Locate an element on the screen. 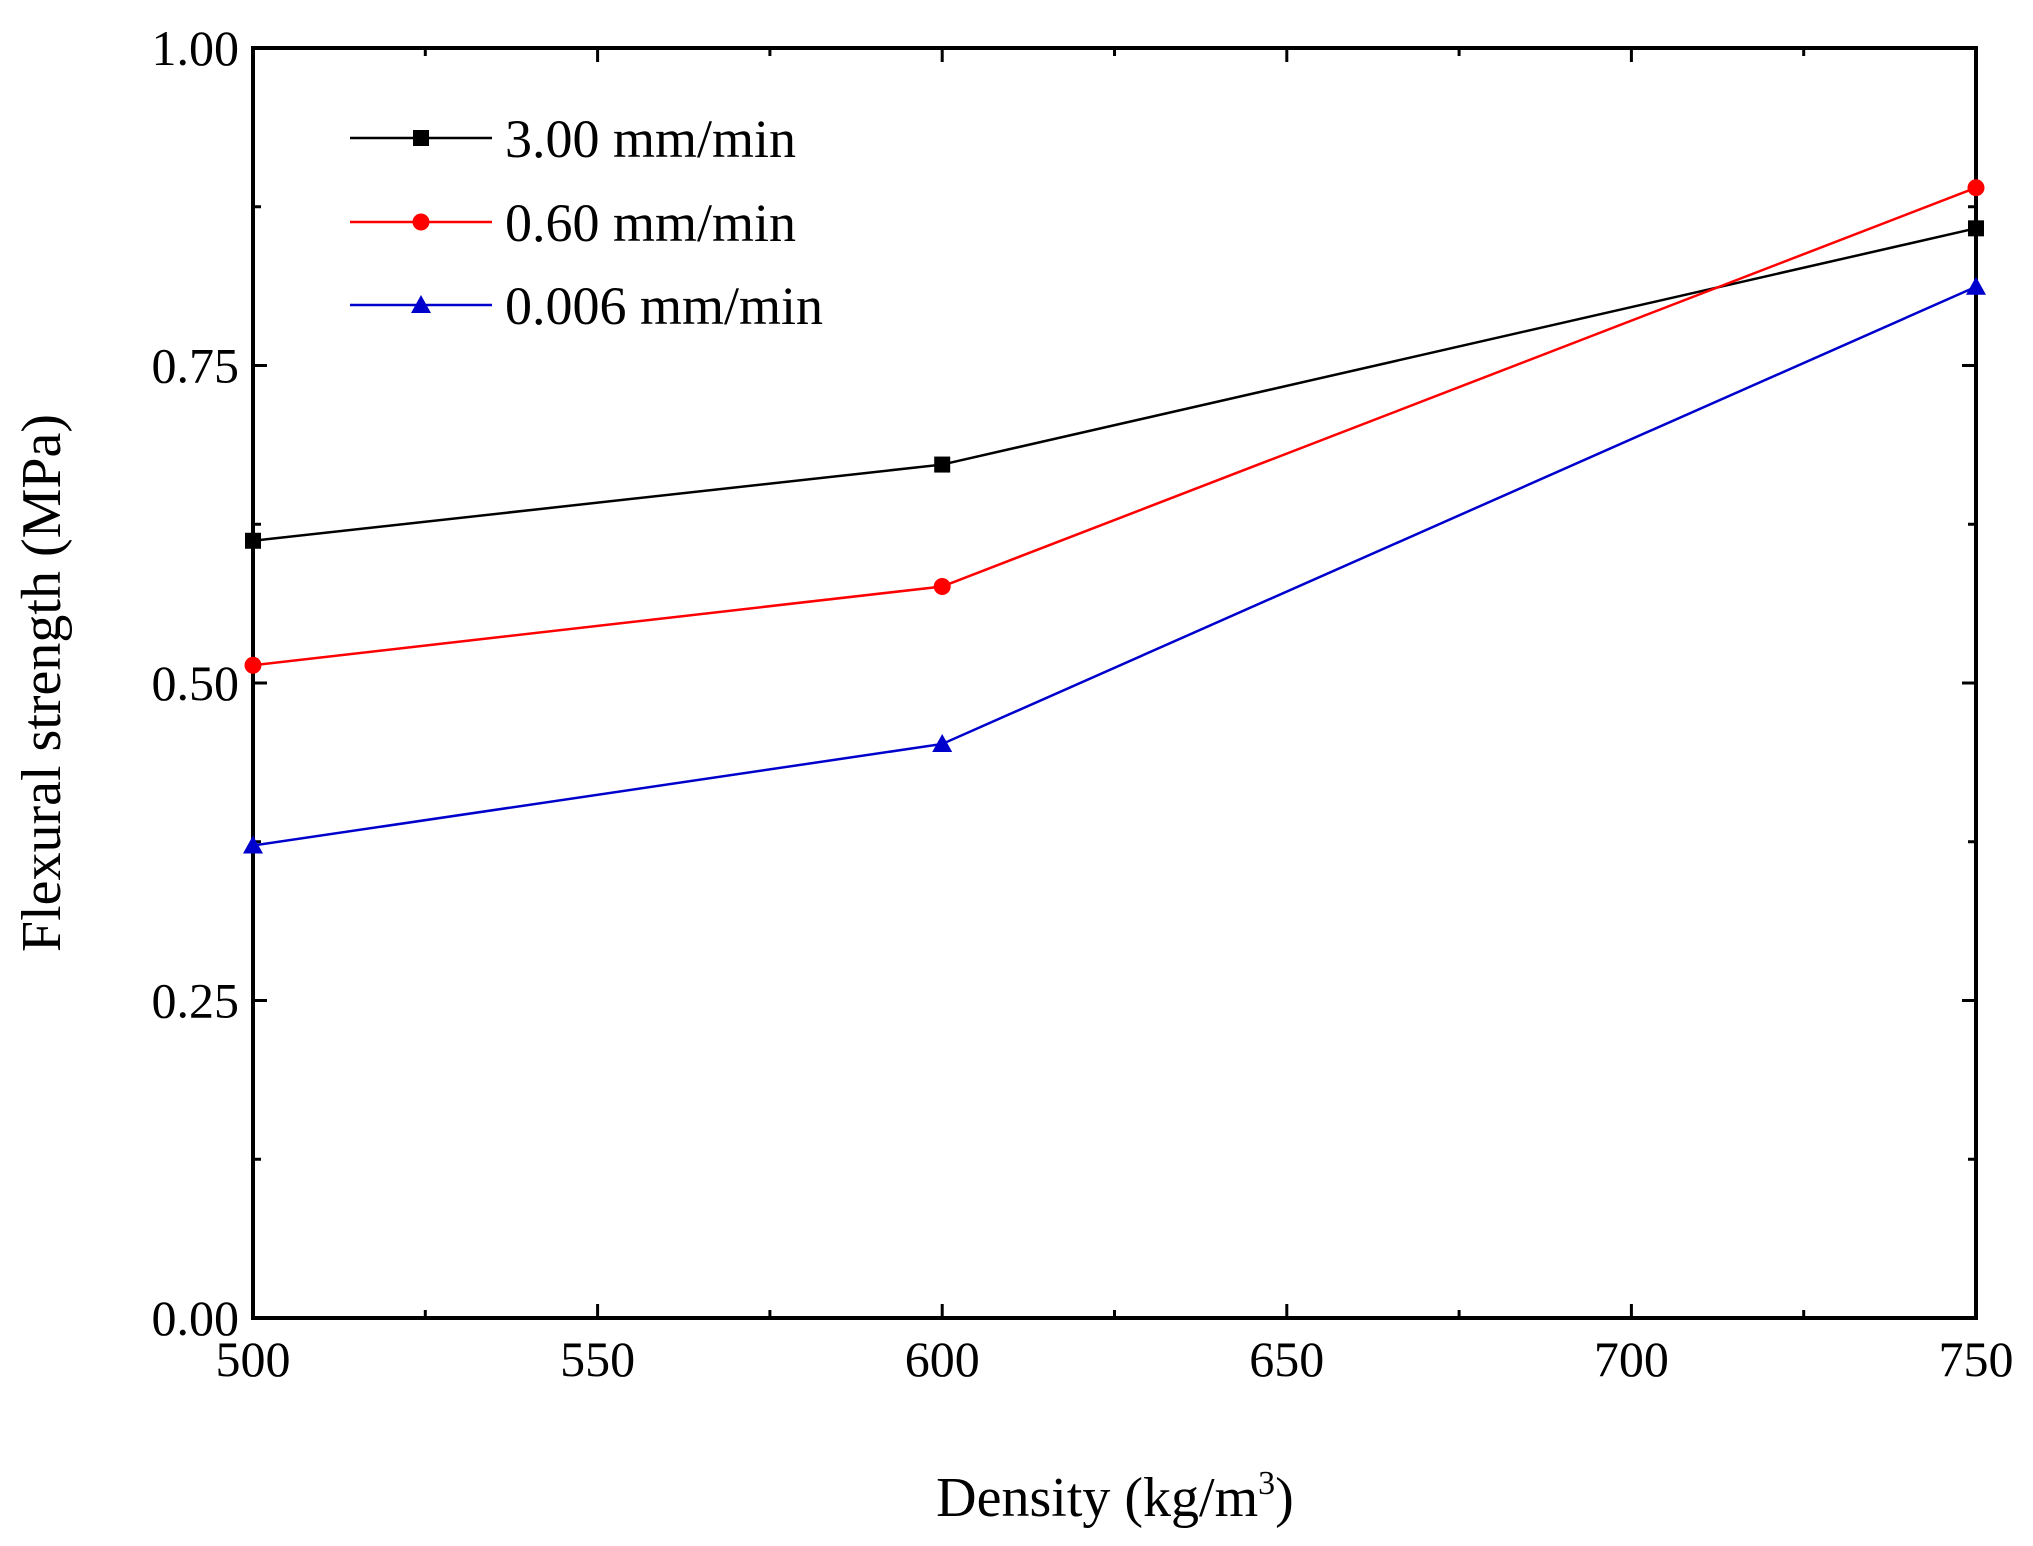 The image size is (2033, 1546). legend-item-0: 3.00 mm/min is located at coordinates (573, 139).